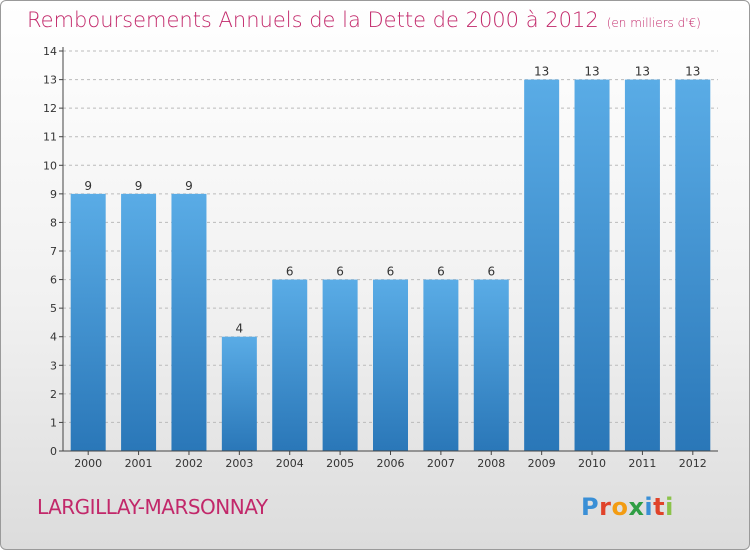  I want to click on x-tick-label-2011: 2011, so click(642, 463).